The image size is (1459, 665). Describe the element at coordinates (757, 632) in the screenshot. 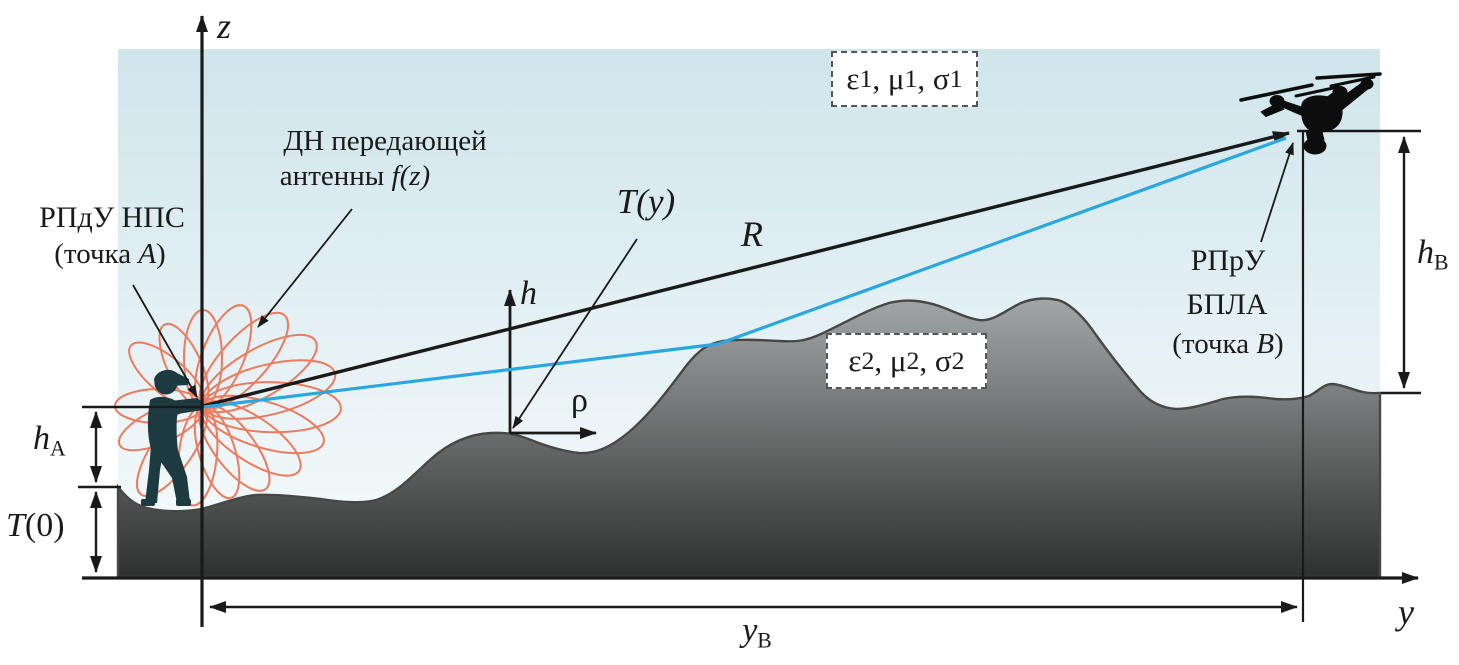

I see `y-b-label: yB` at that location.